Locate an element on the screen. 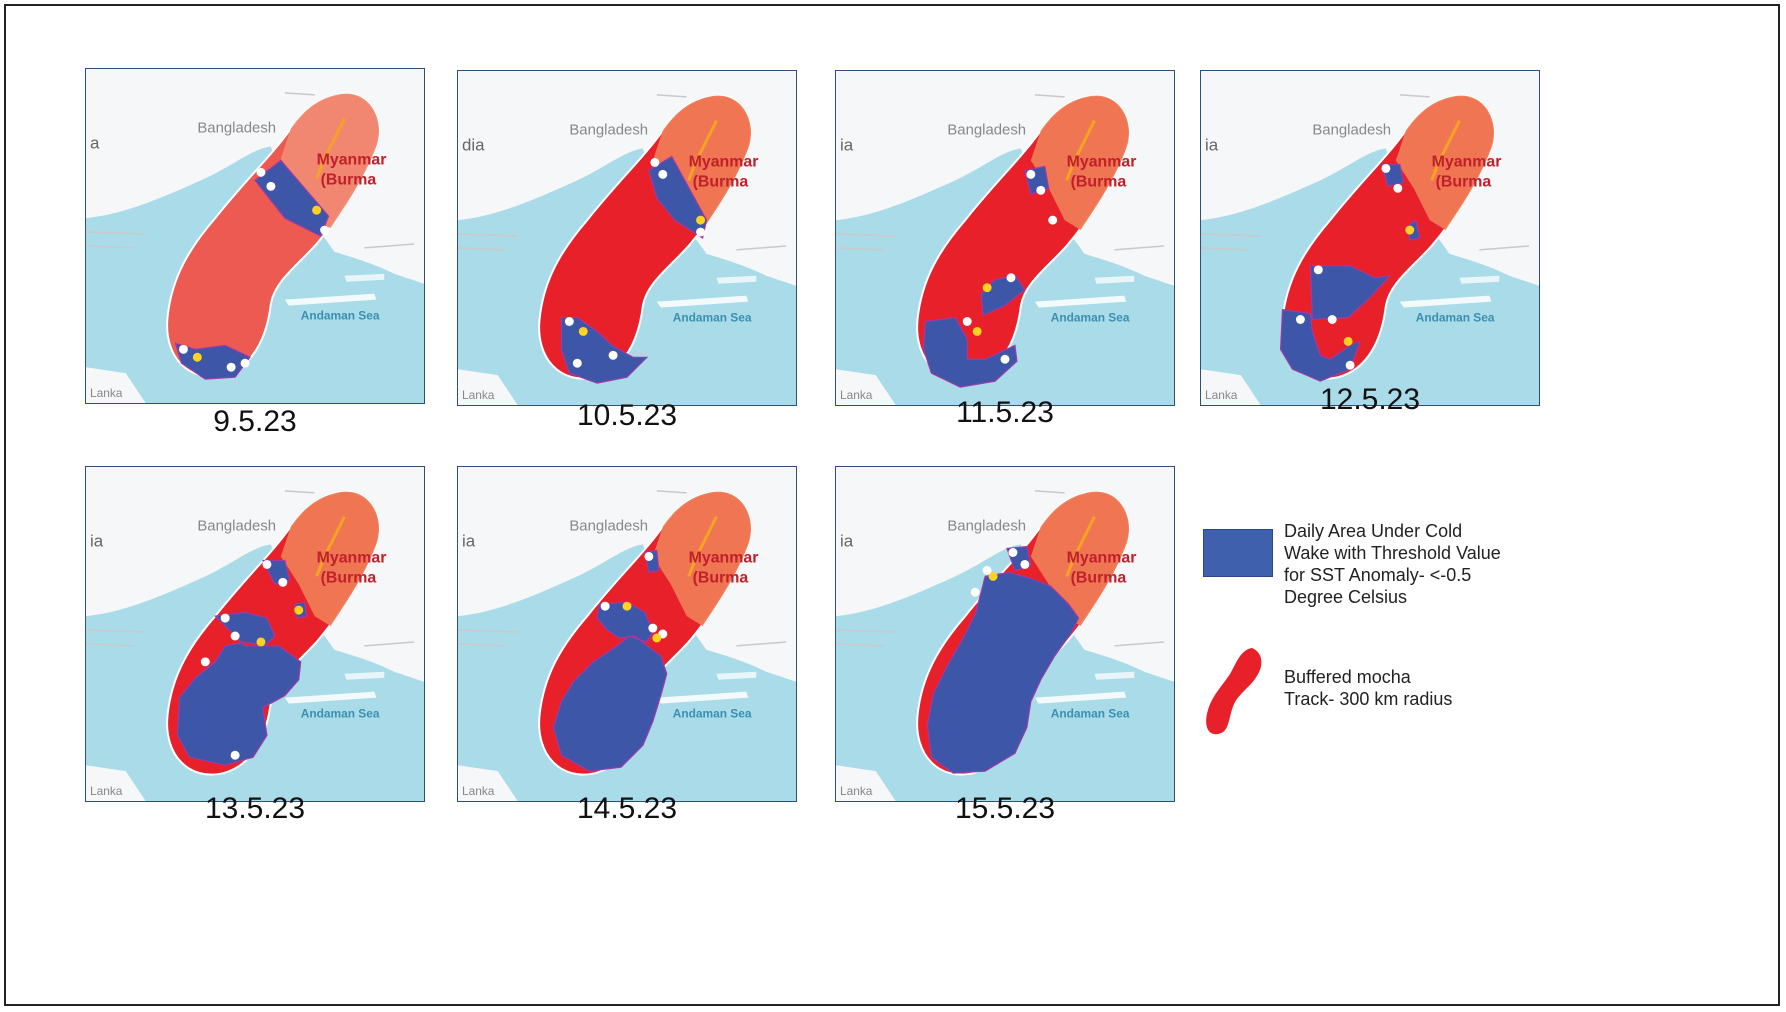 The width and height of the screenshot is (1786, 1012). panel-date-label: 12.5.23 is located at coordinates (1370, 399).